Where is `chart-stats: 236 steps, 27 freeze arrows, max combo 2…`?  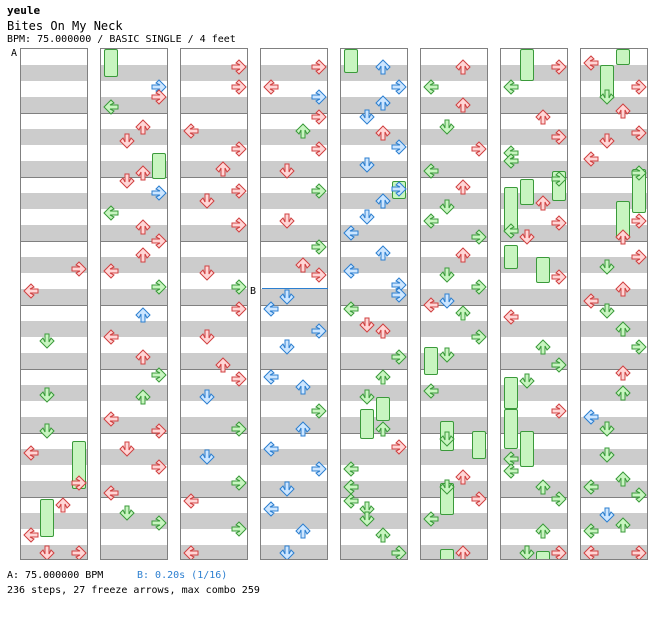 chart-stats: 236 steps, 27 freeze arrows, max combo 2… is located at coordinates (133, 590).